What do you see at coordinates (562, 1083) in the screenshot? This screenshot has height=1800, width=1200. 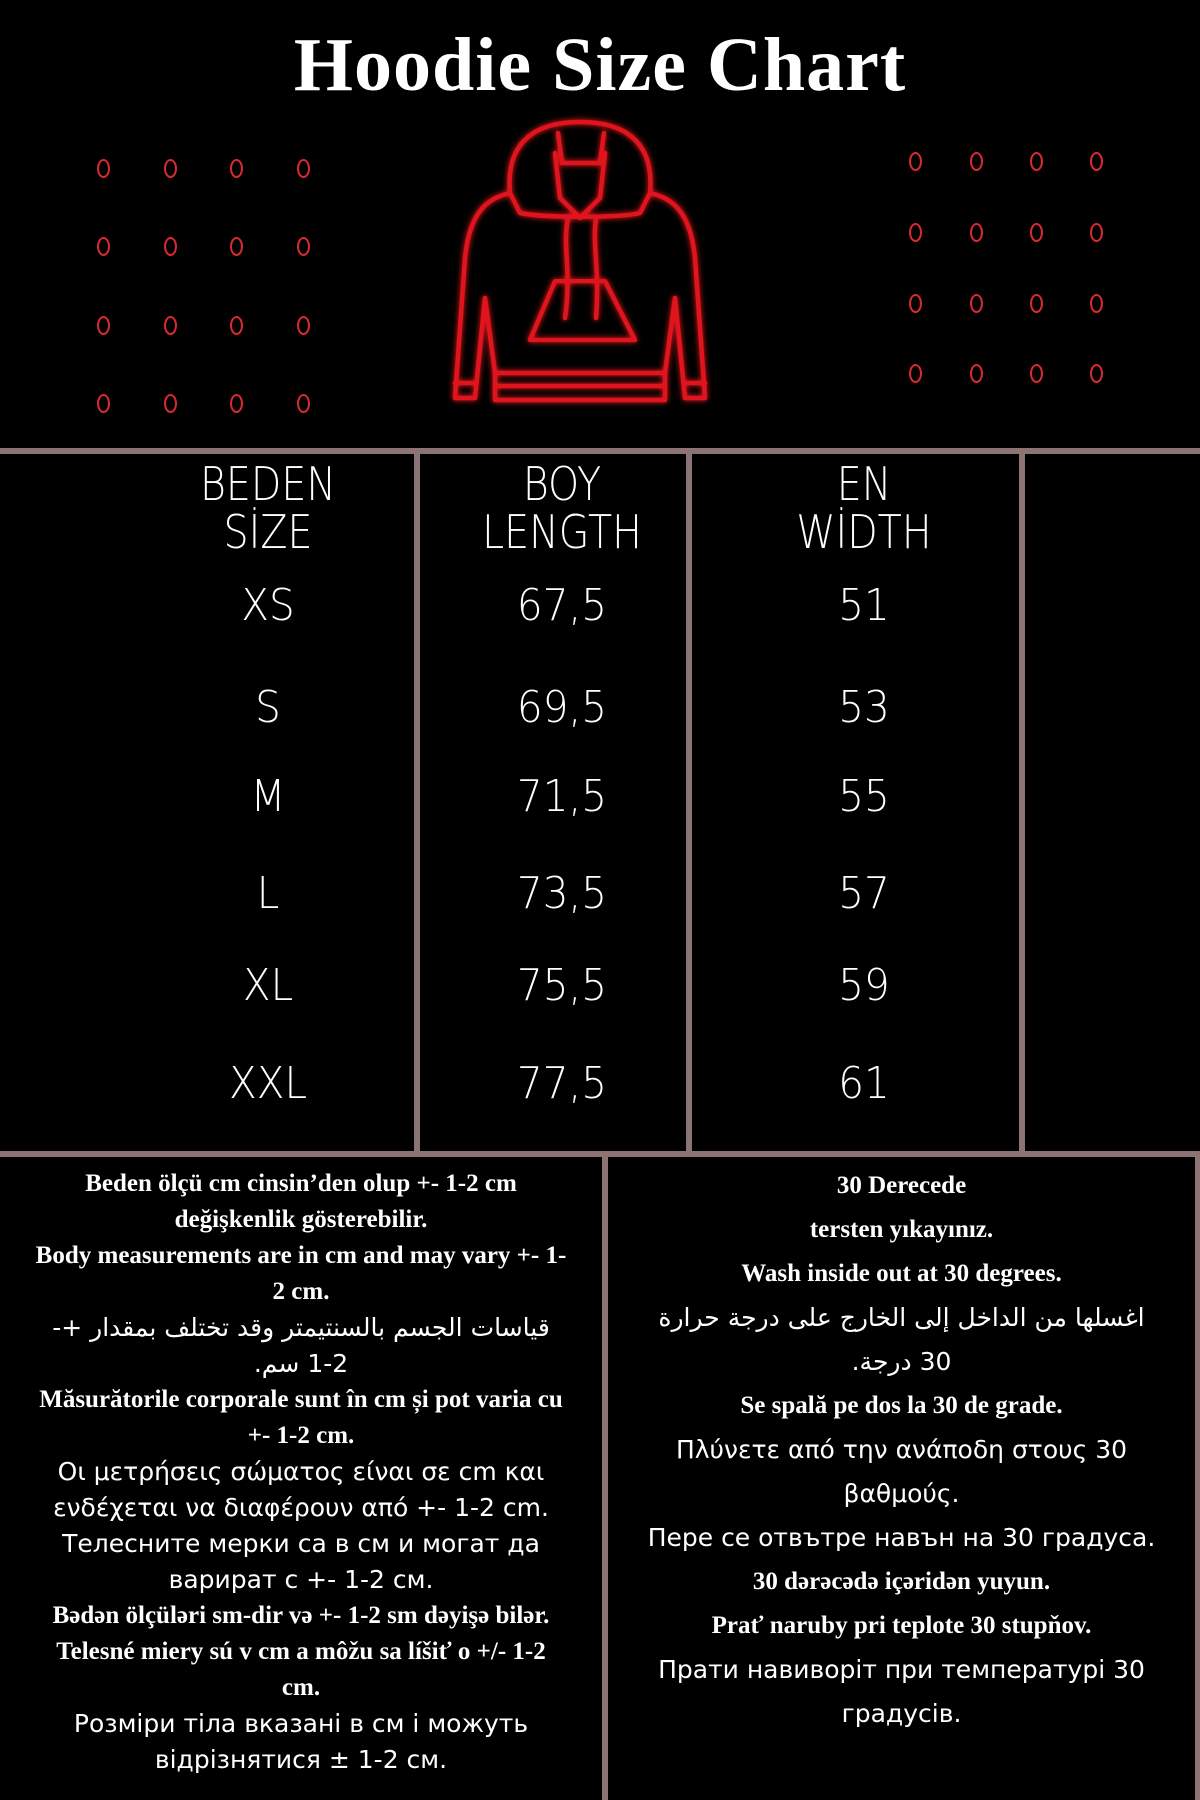 I see `cell-length: 77,5` at bounding box center [562, 1083].